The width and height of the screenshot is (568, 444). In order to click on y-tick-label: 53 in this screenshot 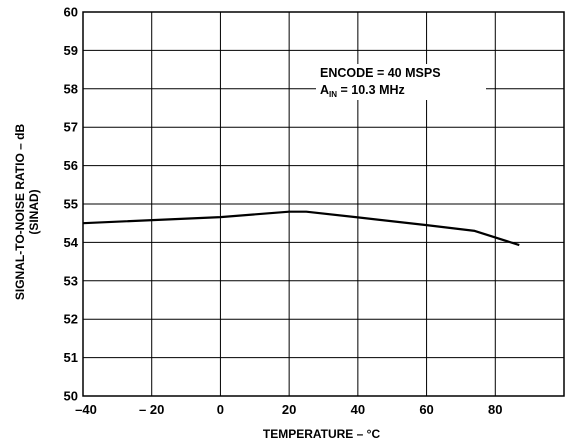, I will do `click(71, 280)`.